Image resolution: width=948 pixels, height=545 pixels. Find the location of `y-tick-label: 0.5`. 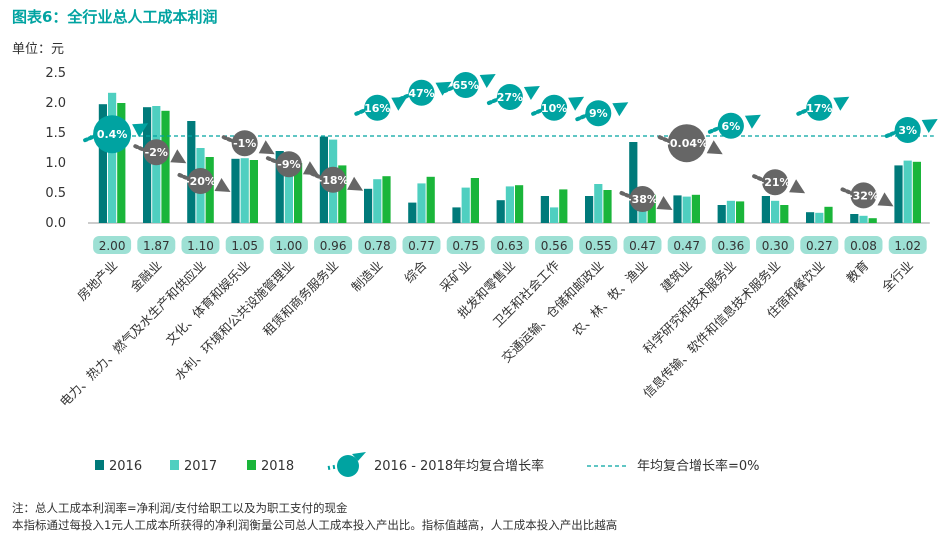

y-tick-label: 0.5 is located at coordinates (55, 193).